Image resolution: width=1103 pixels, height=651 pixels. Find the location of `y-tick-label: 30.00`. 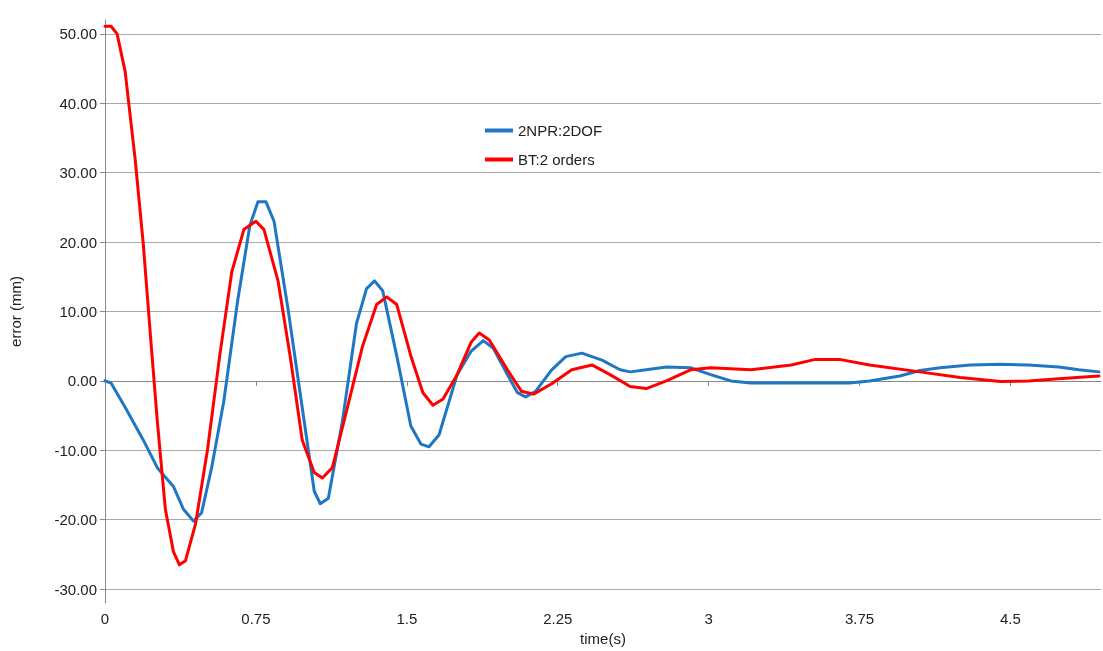

y-tick-label: 30.00 is located at coordinates (78, 173).